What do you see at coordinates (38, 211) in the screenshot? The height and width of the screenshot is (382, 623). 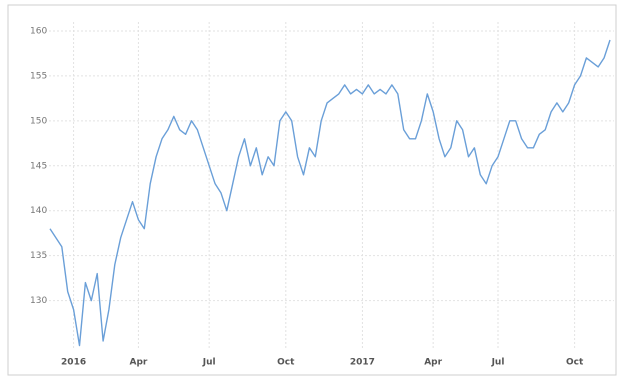 I see `y-tick-label: 140` at bounding box center [38, 211].